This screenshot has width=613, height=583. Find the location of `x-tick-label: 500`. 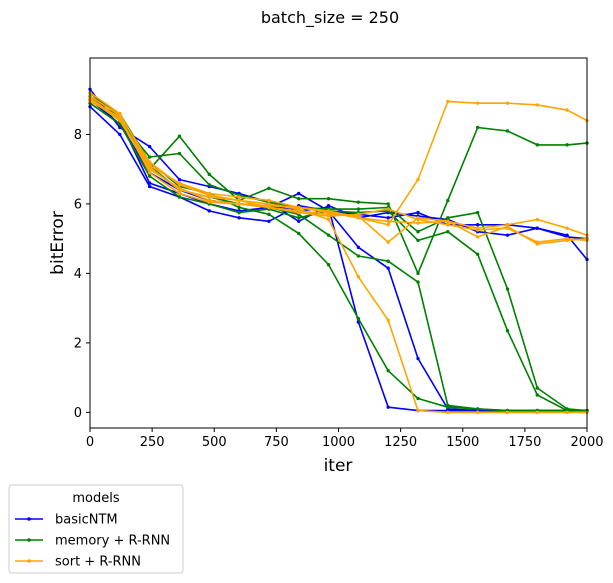

x-tick-label: 500 is located at coordinates (214, 442).